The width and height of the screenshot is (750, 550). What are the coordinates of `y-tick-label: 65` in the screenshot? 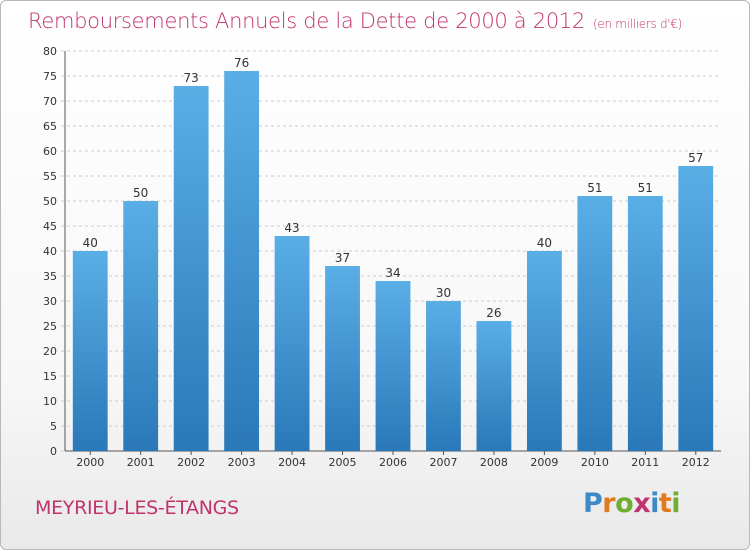 It's located at (50, 126).